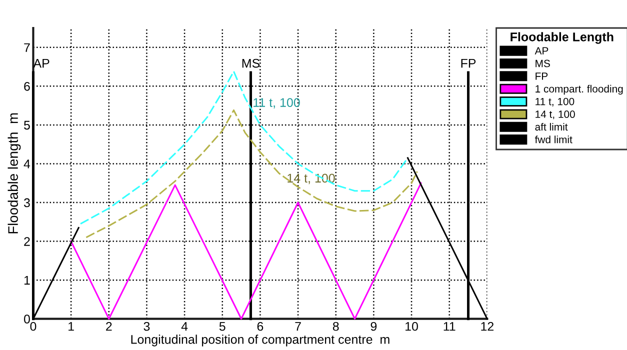 The height and width of the screenshot is (350, 627). What do you see at coordinates (298, 326) in the screenshot?
I see `x-tick-label: 7` at bounding box center [298, 326].